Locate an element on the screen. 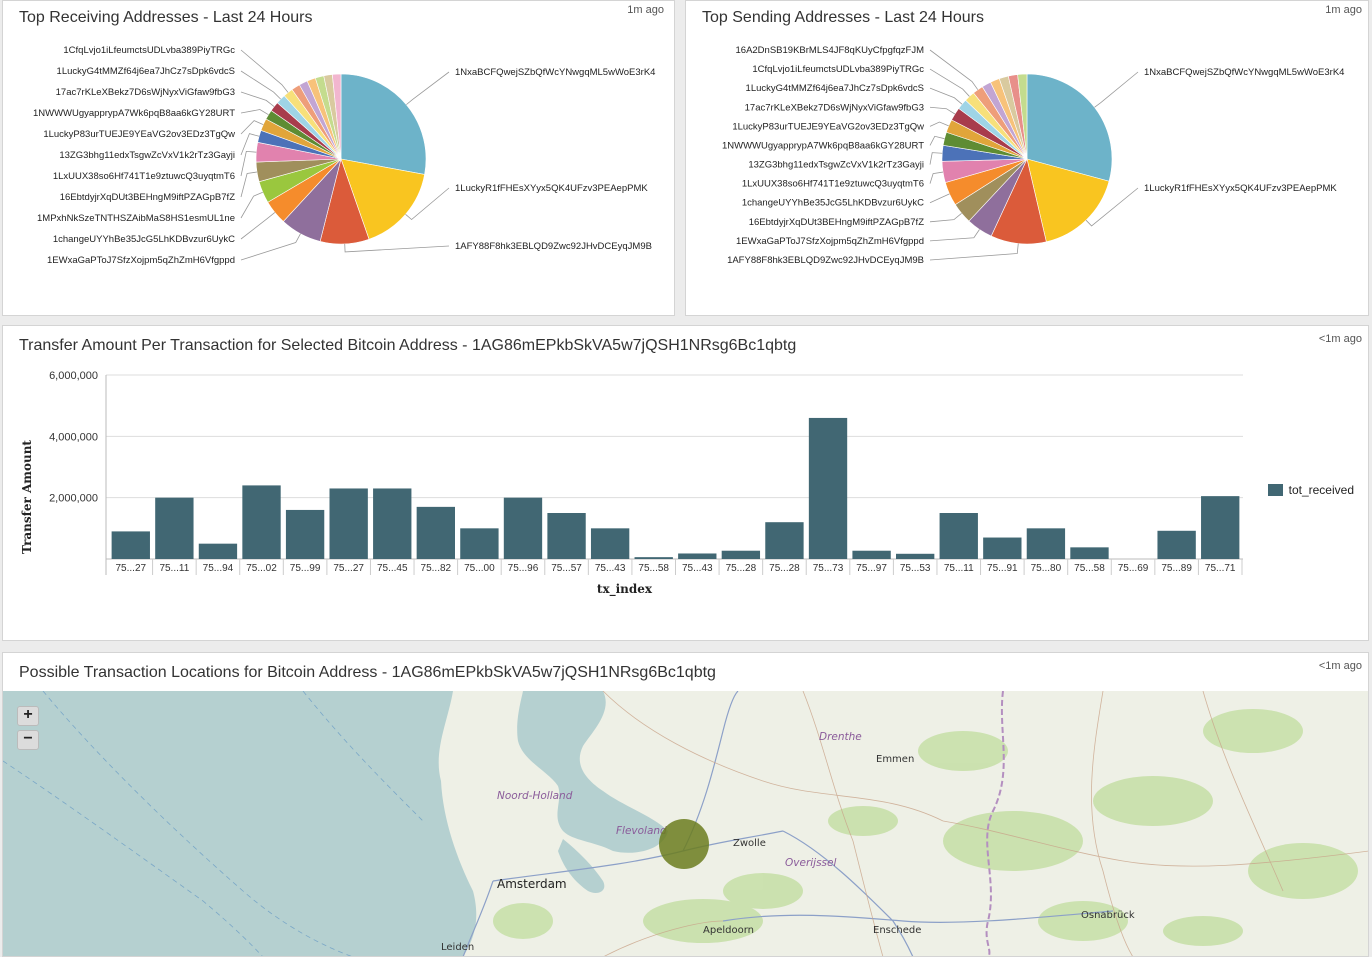  receiving-slice-label: 16EbtdyjrXqDUt3BEHngM9iftPZAGpB7fZ is located at coordinates (147, 197).